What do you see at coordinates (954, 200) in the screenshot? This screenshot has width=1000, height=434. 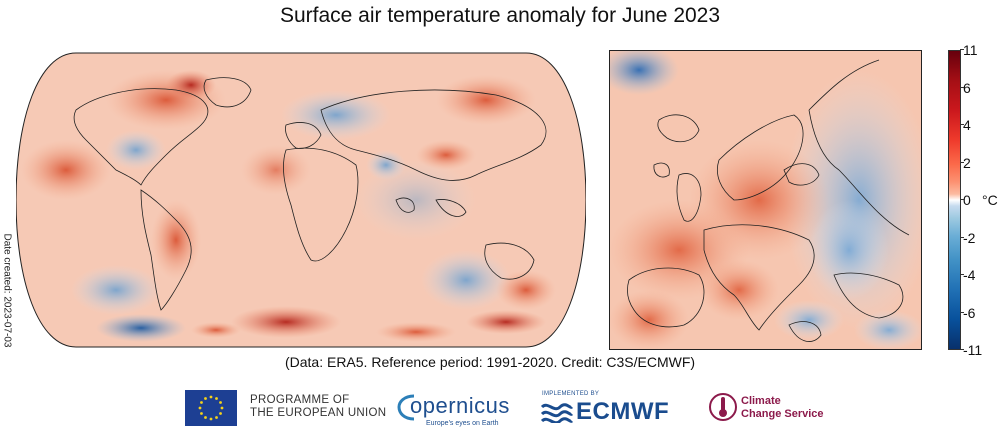 I see `colorbar` at bounding box center [954, 200].